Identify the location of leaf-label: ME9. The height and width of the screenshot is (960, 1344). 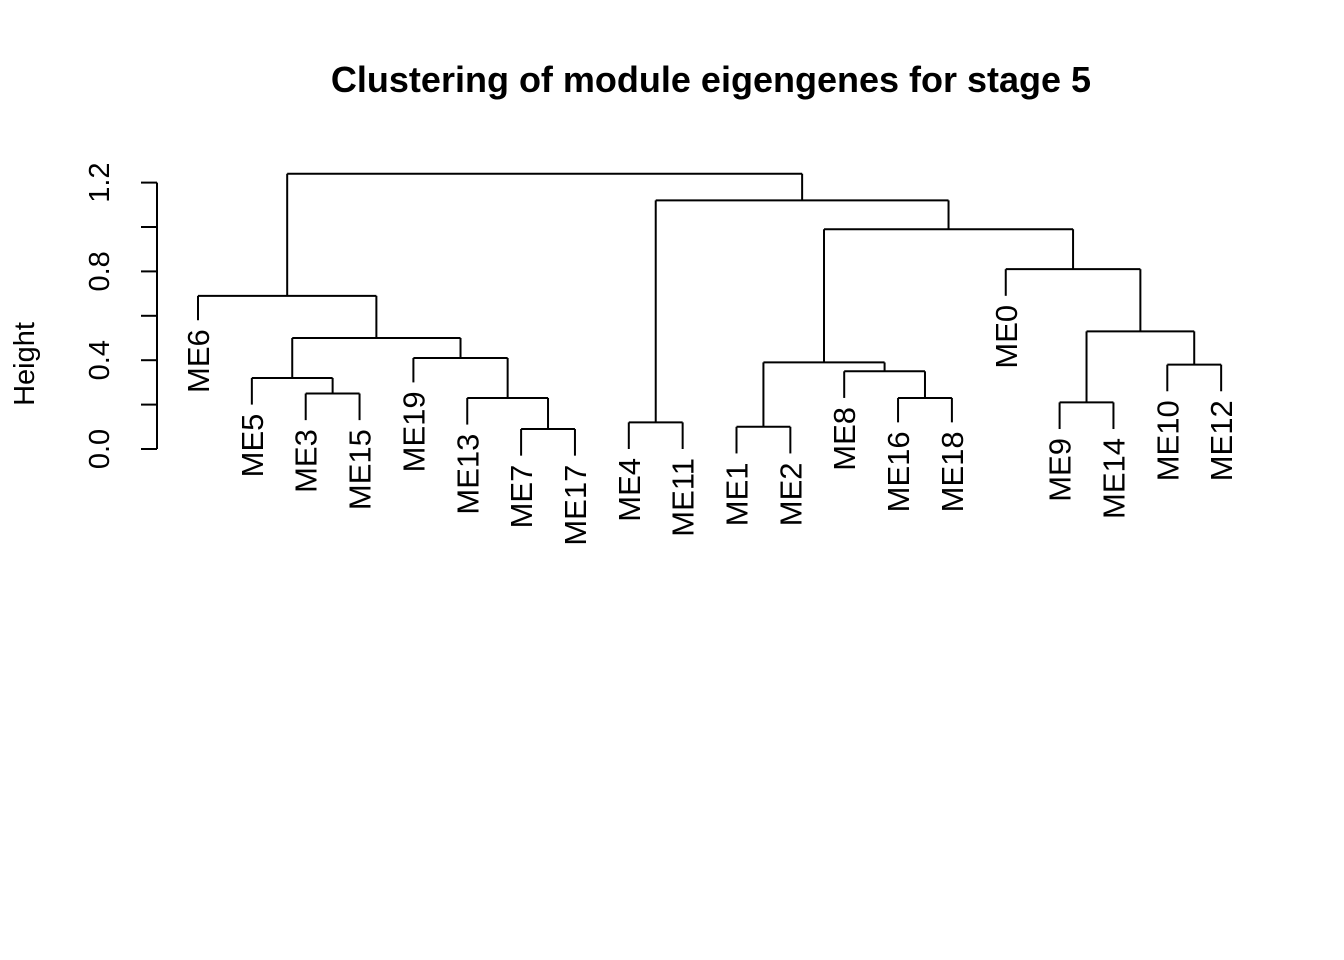
(1060, 470).